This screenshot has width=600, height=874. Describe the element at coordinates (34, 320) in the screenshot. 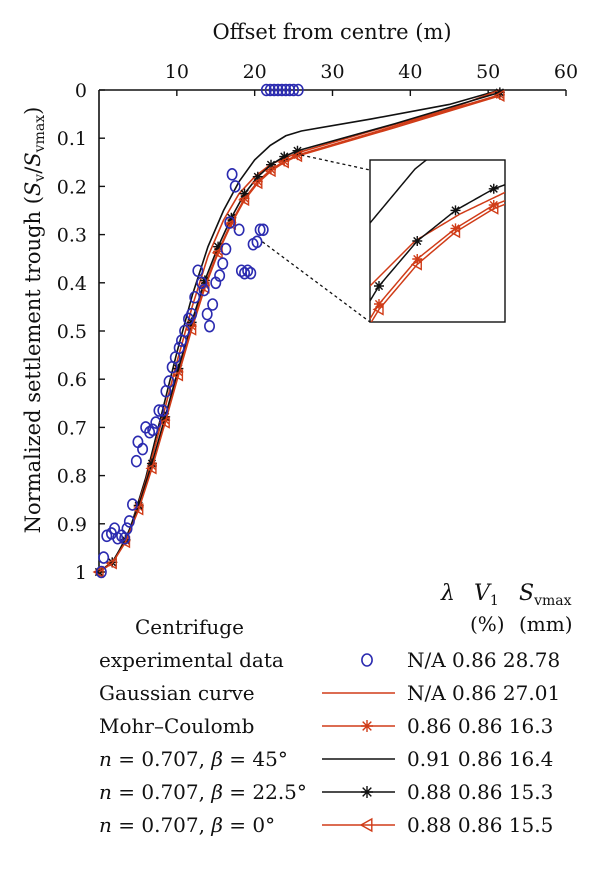

I see `y-axis-title: Normalized settlement trough (Sv/Svmax)` at that location.